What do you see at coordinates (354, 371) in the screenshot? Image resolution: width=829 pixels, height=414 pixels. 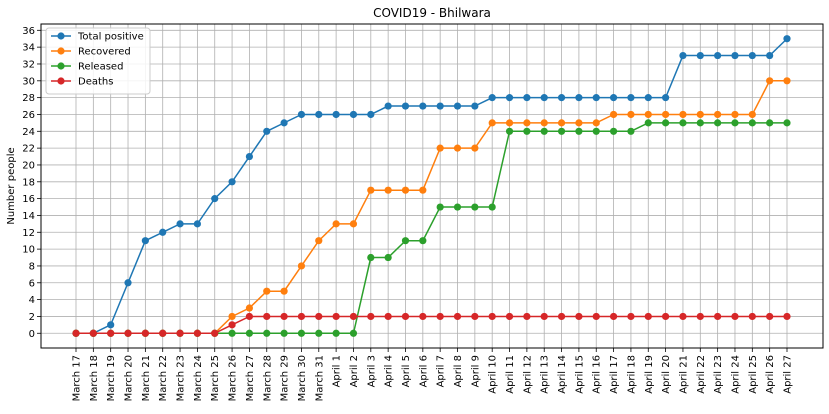 I see `x-tick-label: April 2` at bounding box center [354, 371].